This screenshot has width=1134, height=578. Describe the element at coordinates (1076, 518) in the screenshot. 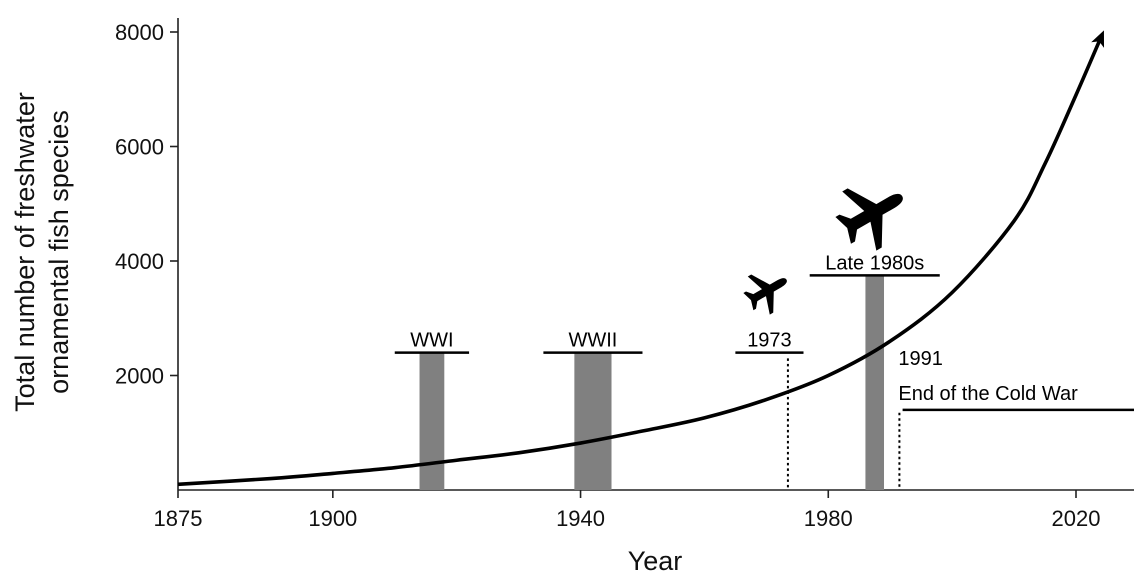

I see `x-tick-label: 2020` at that location.